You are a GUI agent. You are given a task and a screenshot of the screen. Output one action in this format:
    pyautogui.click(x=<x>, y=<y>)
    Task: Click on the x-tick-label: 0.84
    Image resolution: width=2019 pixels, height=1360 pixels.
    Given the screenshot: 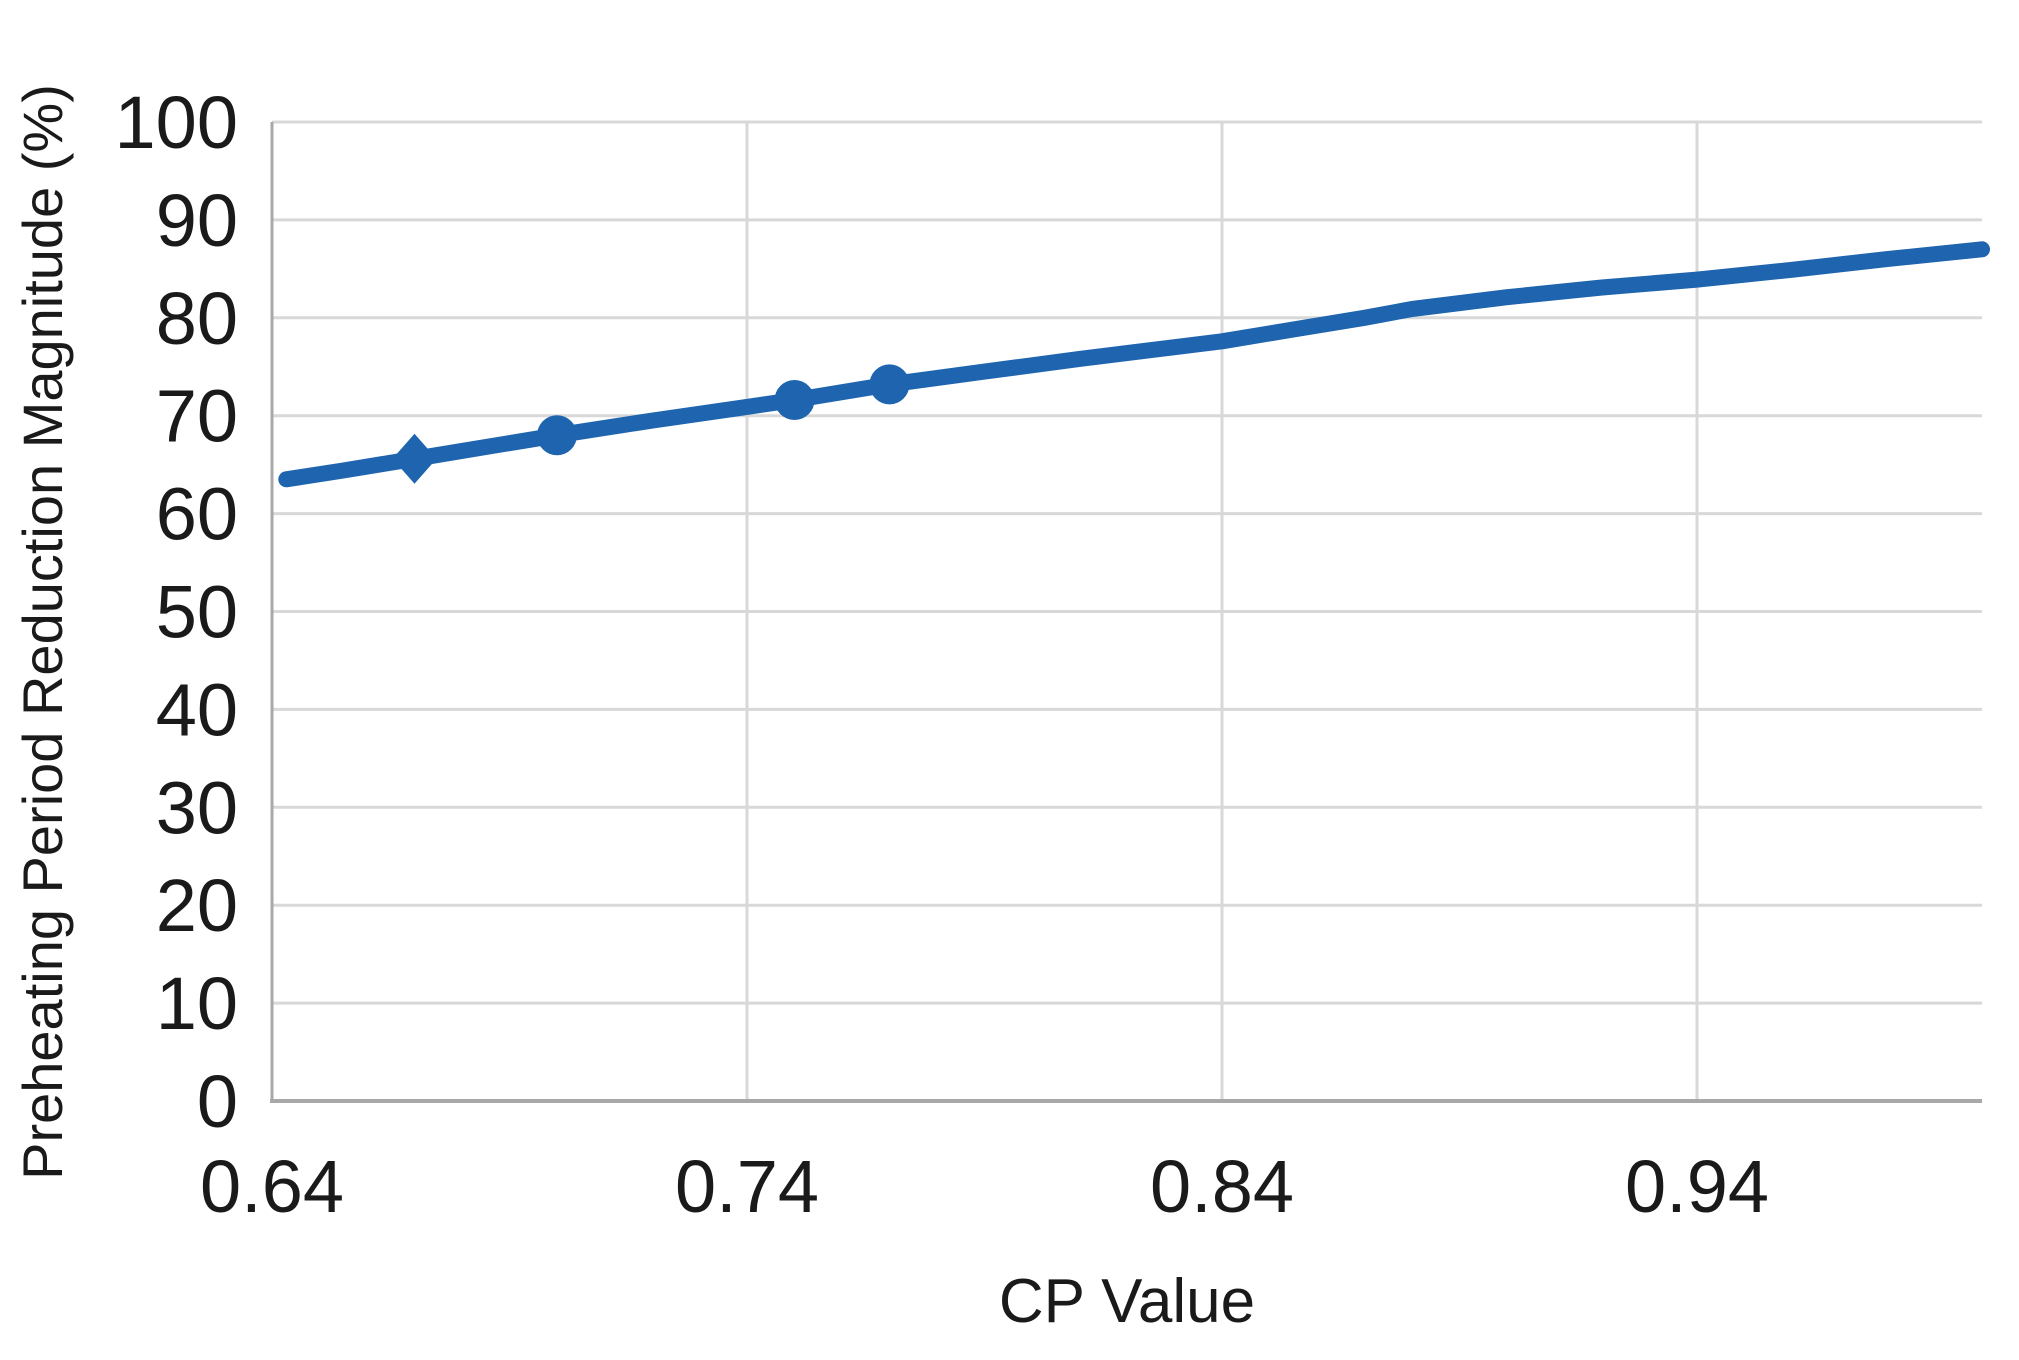 What is the action you would take?
    pyautogui.click(x=1222, y=1186)
    